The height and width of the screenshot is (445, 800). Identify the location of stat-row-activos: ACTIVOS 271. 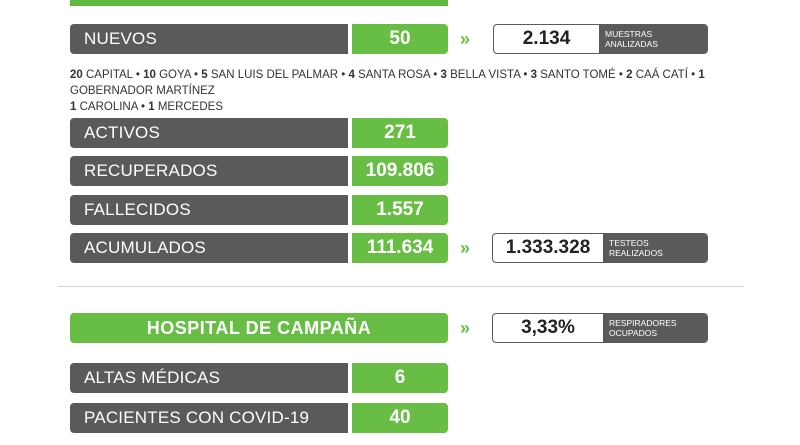
(259, 133).